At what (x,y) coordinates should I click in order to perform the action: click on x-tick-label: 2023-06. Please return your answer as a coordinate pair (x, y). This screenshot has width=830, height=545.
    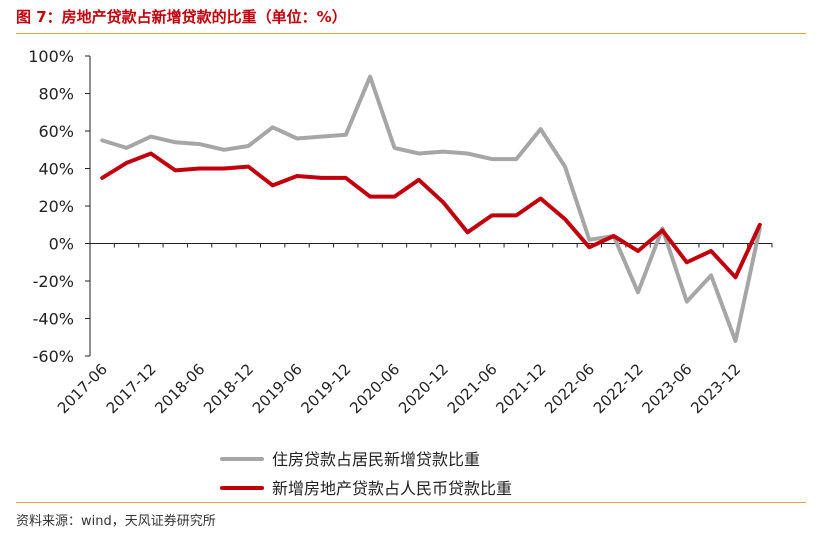
    Looking at the image, I should click on (667, 388).